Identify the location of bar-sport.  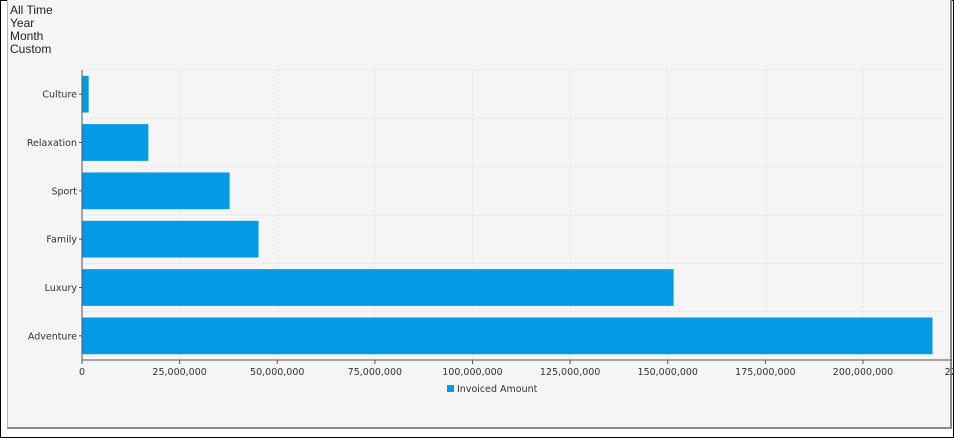
(156, 191).